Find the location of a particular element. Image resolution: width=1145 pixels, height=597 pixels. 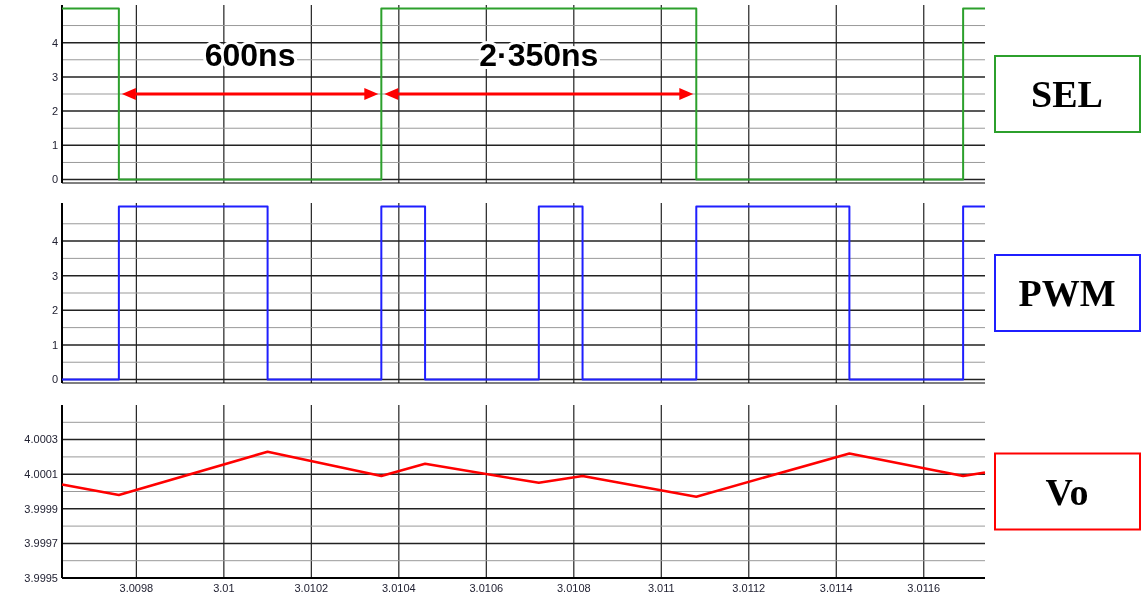

series-label: Vo is located at coordinates (1067, 491).